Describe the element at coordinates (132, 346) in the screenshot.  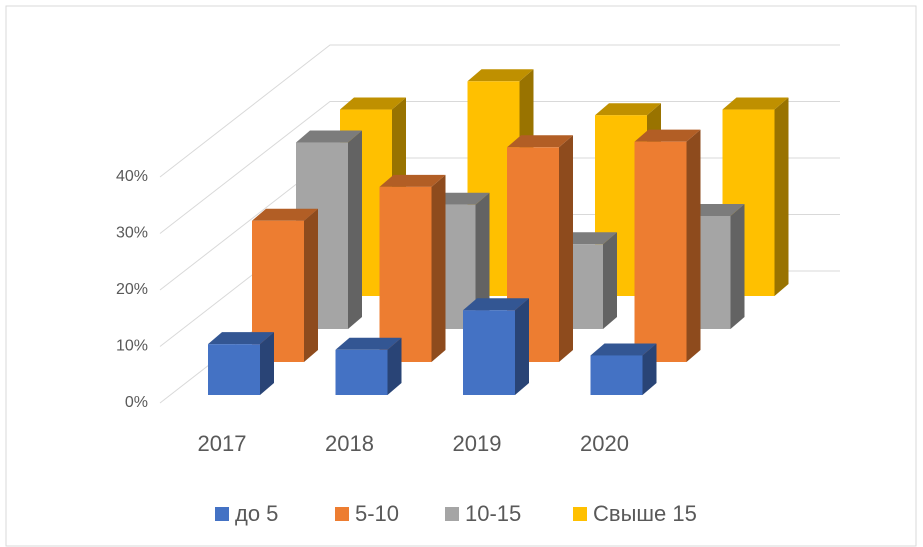
I see `y-tick-label: 10%` at that location.